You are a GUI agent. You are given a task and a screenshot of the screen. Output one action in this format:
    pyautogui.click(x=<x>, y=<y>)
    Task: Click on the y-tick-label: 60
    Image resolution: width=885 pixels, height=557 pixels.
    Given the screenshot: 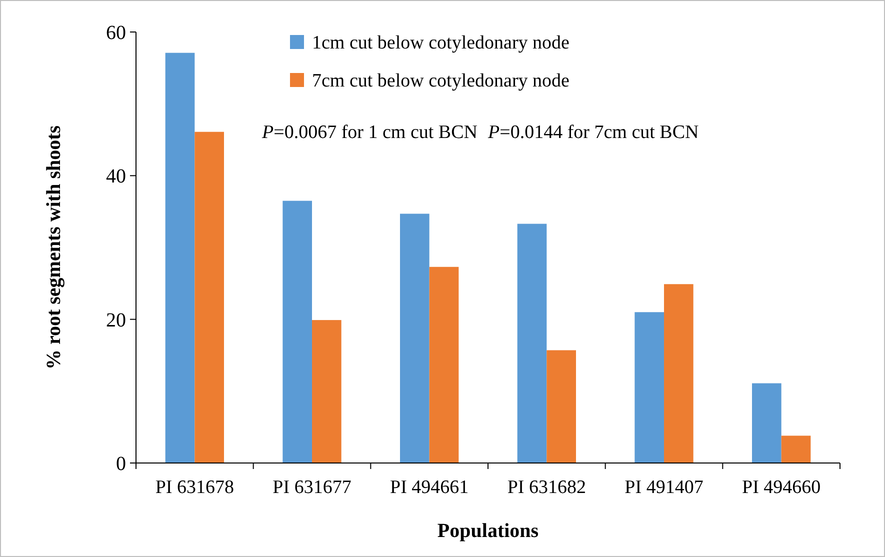 What is the action you would take?
    pyautogui.click(x=116, y=33)
    